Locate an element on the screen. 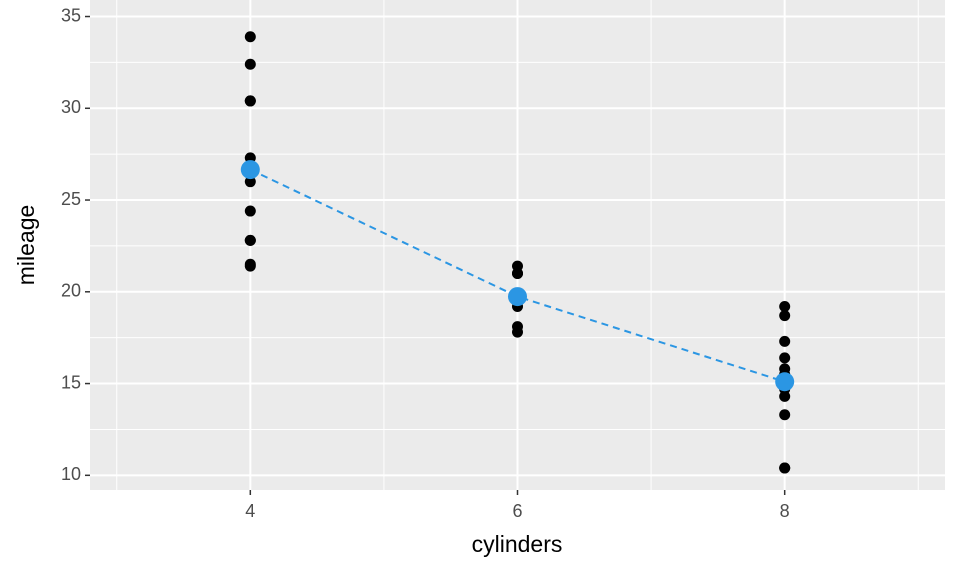 This screenshot has width=960, height=576. y-tick-label: 35 is located at coordinates (71, 15).